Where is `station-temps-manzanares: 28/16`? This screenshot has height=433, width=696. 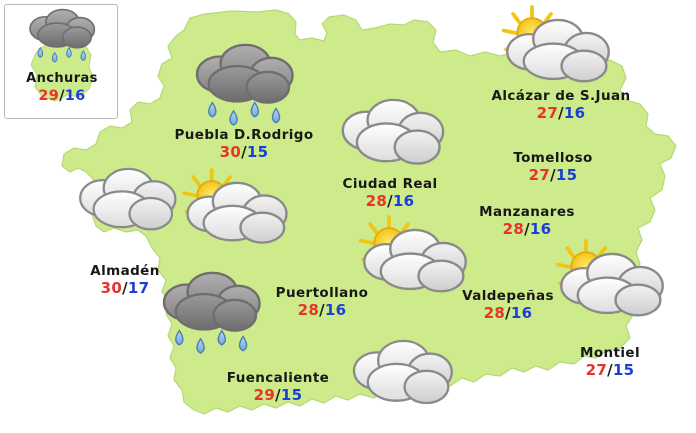 station-temps-manzanares: 28/16 is located at coordinates (527, 229).